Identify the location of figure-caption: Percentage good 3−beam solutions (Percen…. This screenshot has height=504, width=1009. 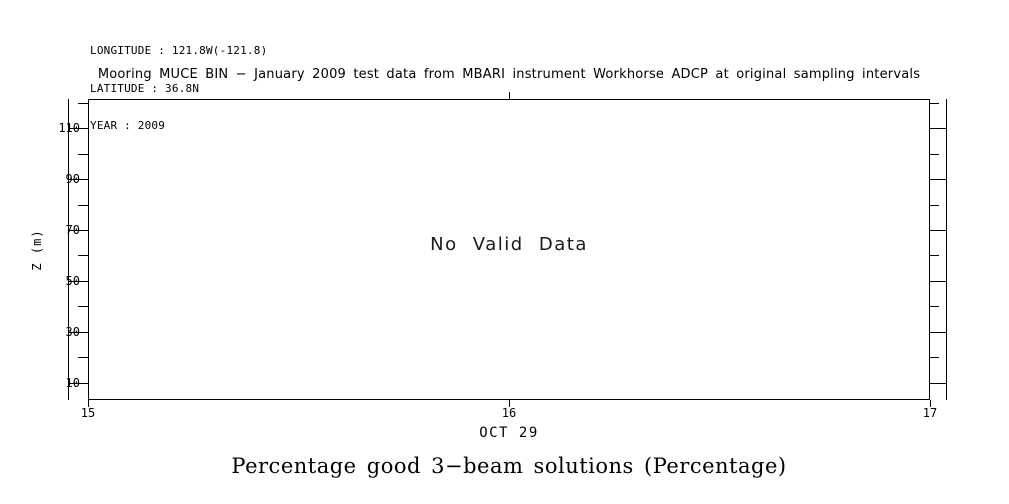
(509, 466).